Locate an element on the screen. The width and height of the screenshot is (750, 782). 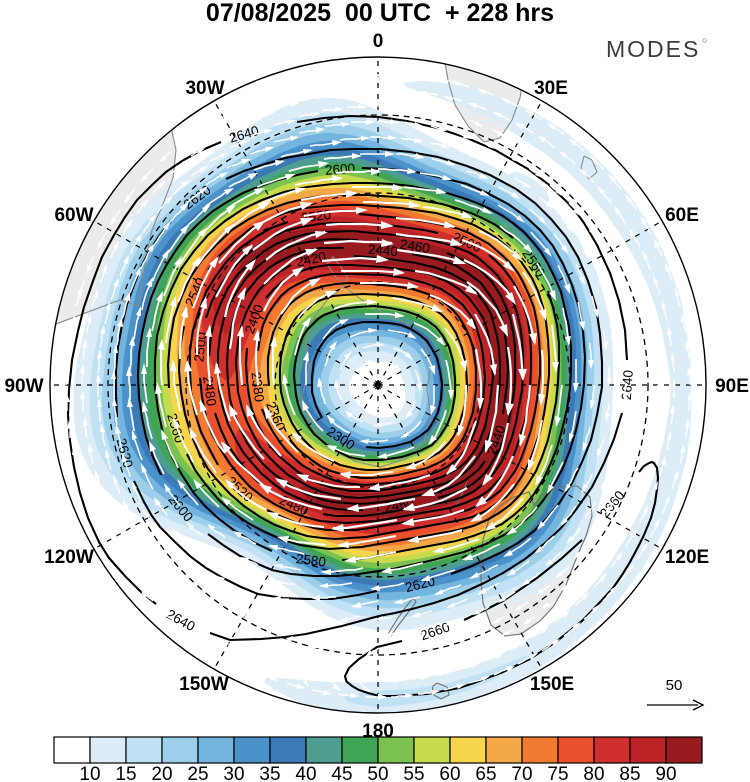
svg-text: 70 is located at coordinates (521, 773).